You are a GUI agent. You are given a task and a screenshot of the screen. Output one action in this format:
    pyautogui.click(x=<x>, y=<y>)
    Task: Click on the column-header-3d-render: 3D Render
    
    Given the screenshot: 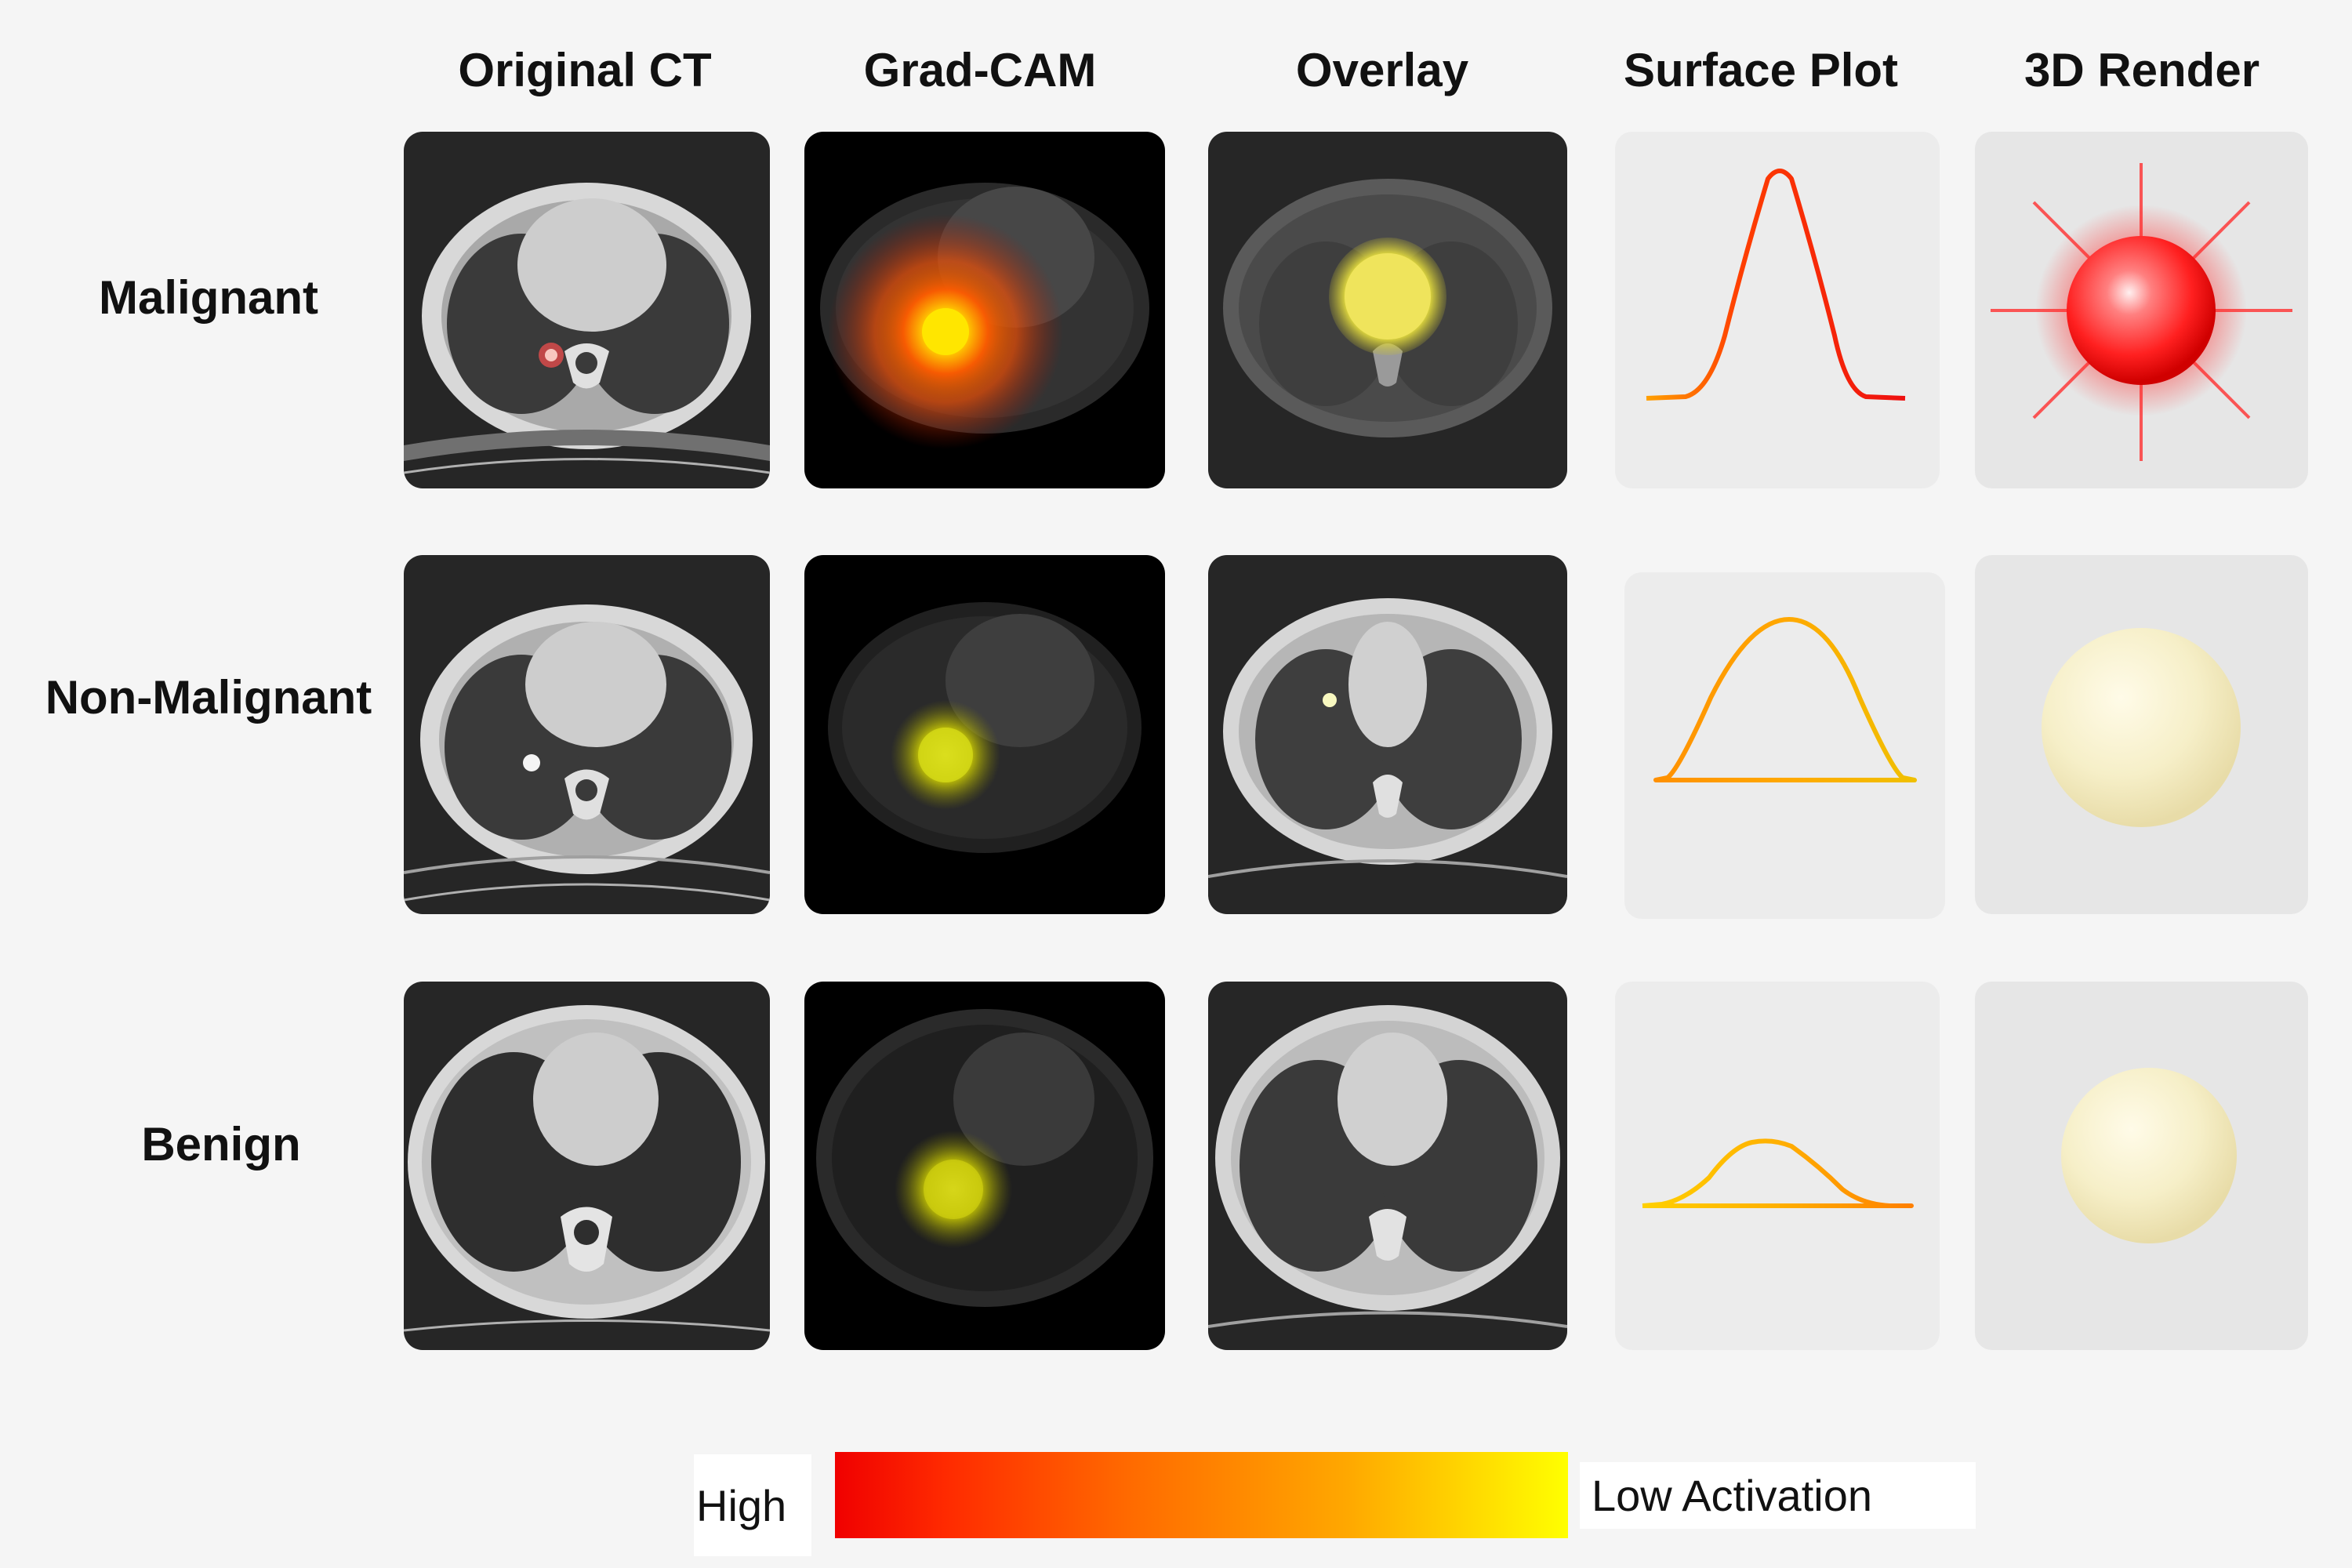 What is the action you would take?
    pyautogui.click(x=2142, y=70)
    